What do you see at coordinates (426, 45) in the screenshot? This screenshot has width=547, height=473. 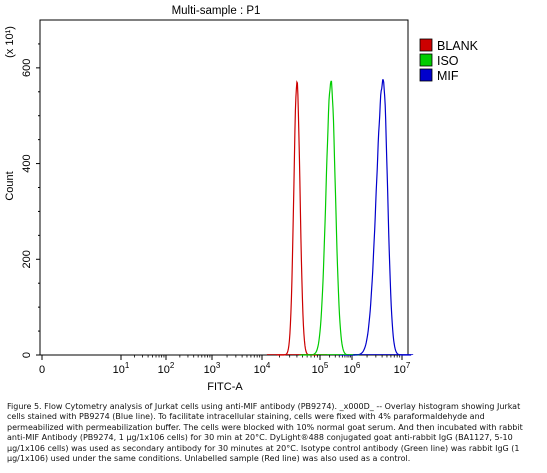 I see `legend-swatch-blank` at bounding box center [426, 45].